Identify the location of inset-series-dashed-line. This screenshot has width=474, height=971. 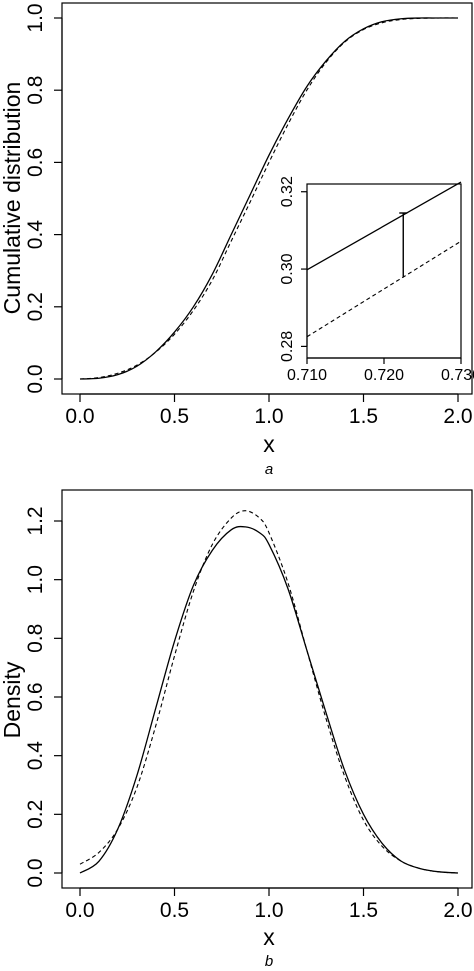
(384, 289).